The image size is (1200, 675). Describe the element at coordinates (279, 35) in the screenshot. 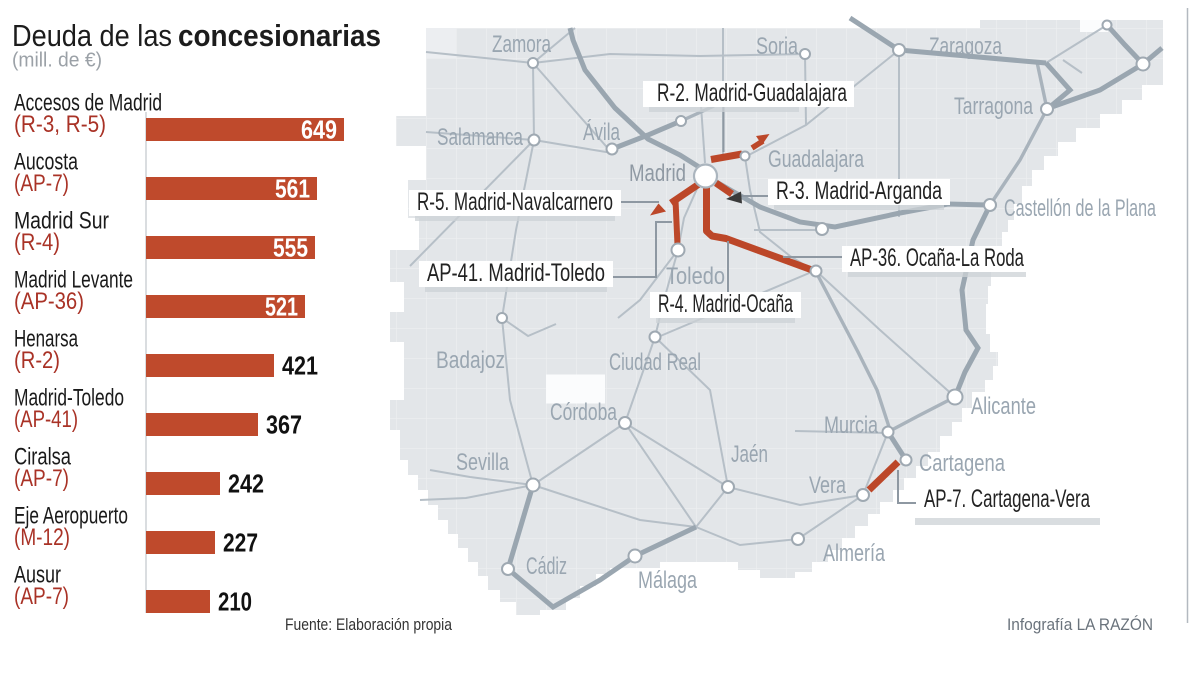

I see `svg-text: concesionarias` at that location.